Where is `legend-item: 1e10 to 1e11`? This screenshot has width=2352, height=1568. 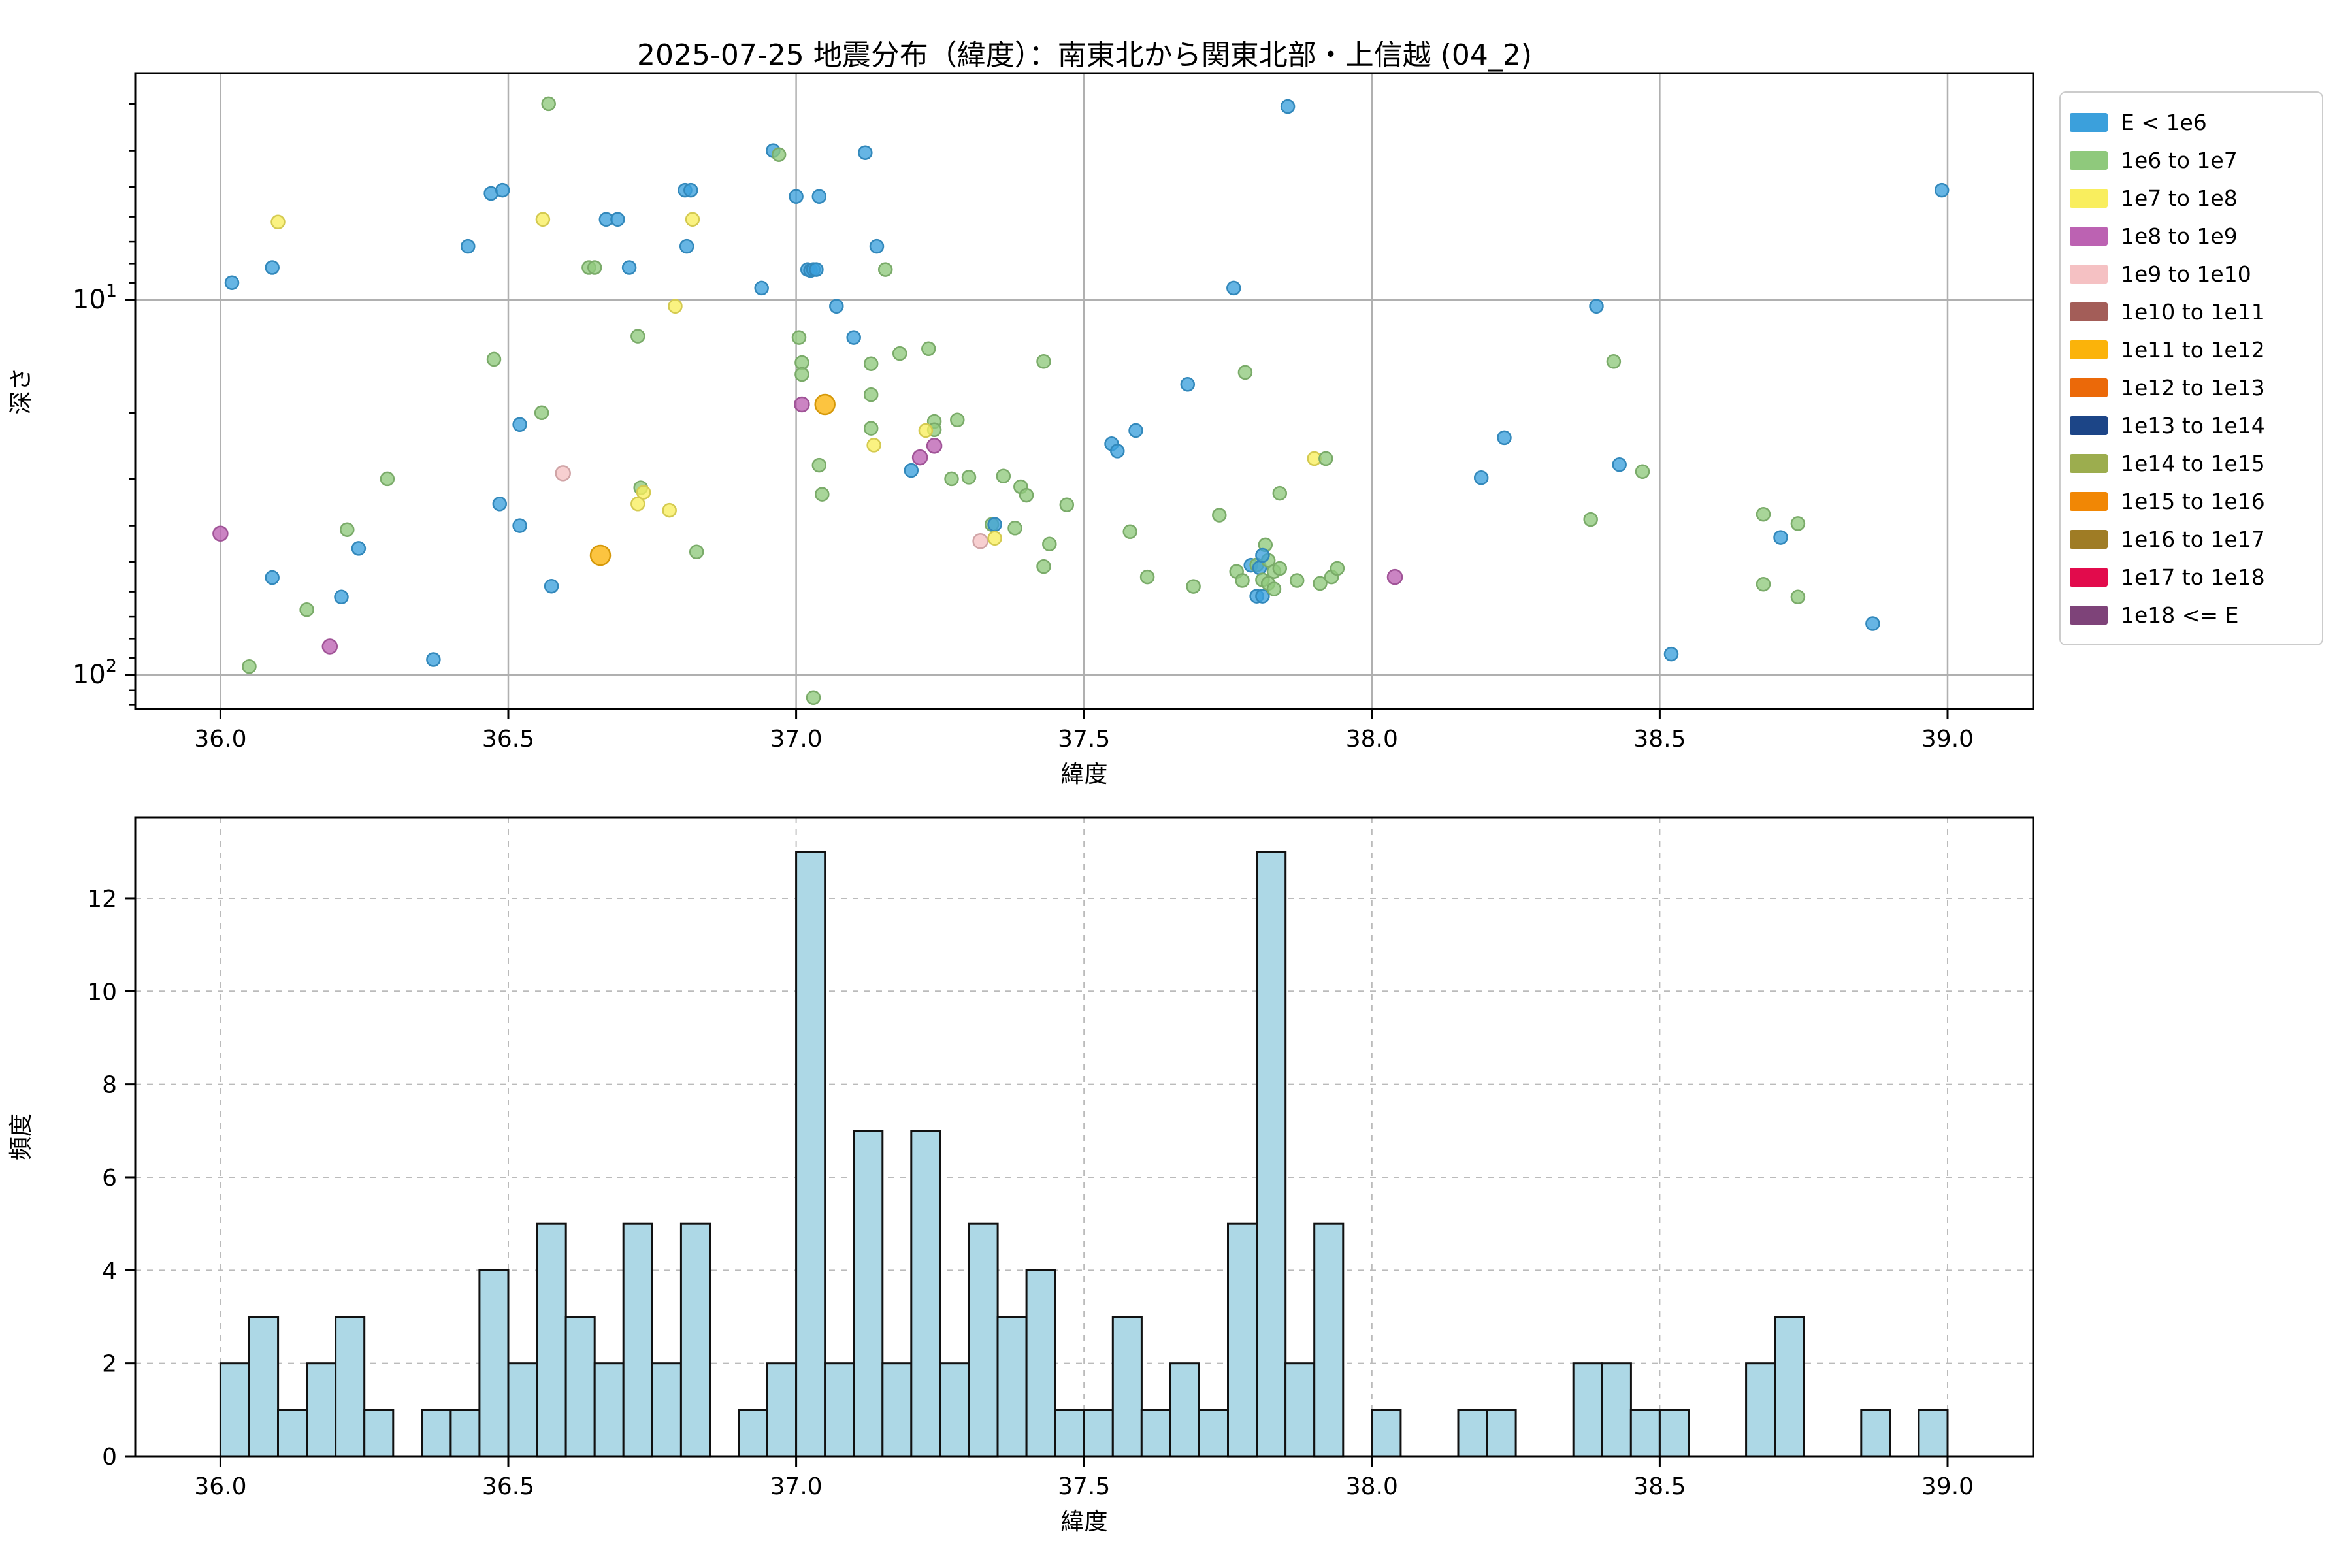
legend-item: 1e10 to 1e11 is located at coordinates (2191, 312).